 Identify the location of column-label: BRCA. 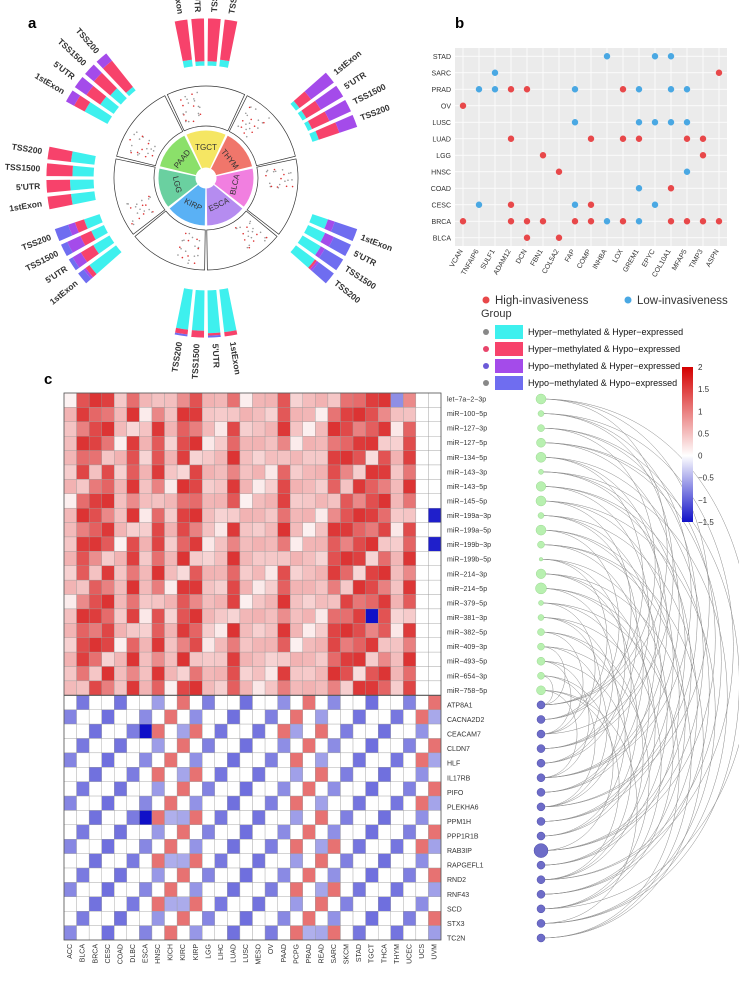
(95, 954).